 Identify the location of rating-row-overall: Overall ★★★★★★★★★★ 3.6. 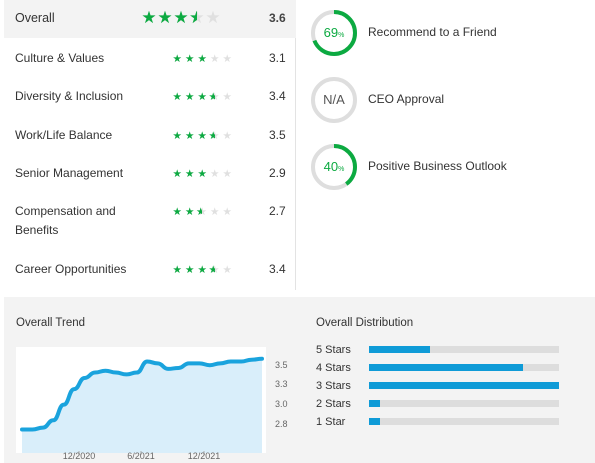
(150, 19).